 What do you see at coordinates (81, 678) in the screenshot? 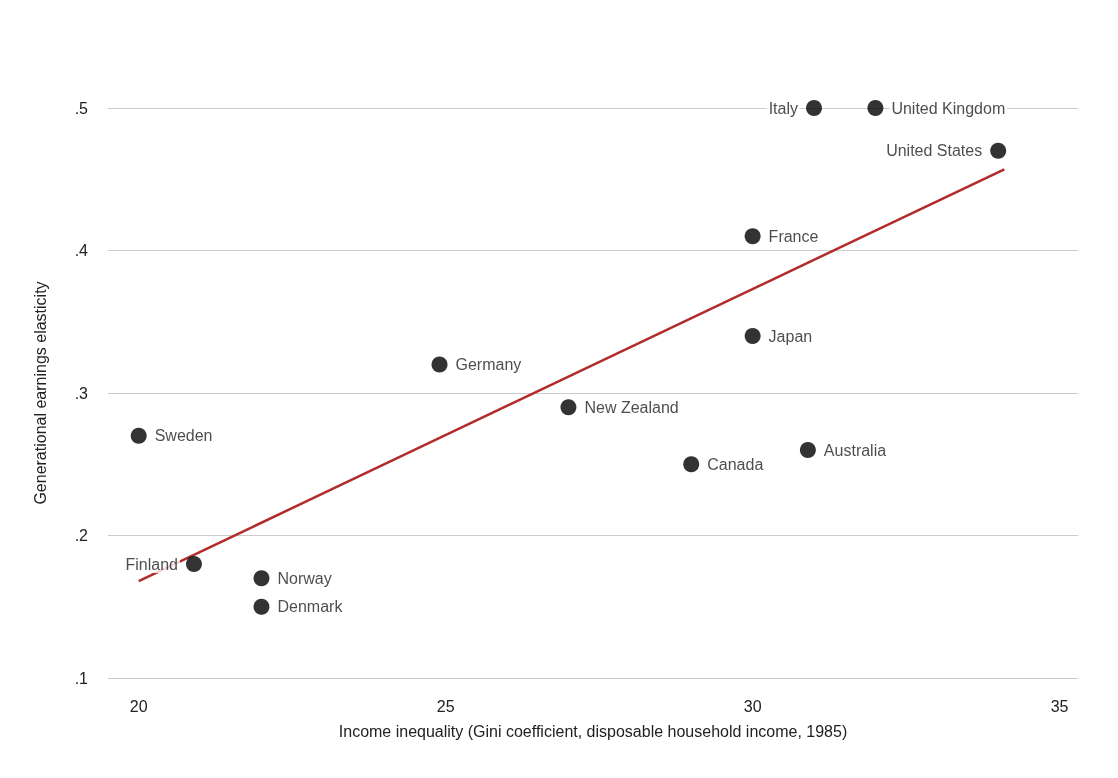
I see `y-tick-label: .1` at bounding box center [81, 678].